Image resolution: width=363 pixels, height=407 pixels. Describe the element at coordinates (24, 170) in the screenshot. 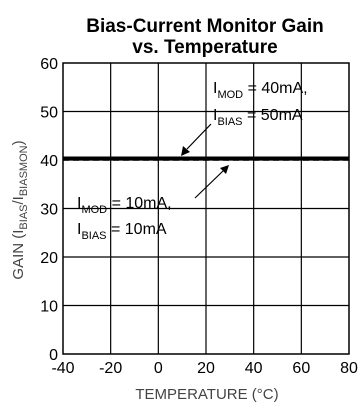

I see `y-axis-label-sub-2: BIASMON` at that location.